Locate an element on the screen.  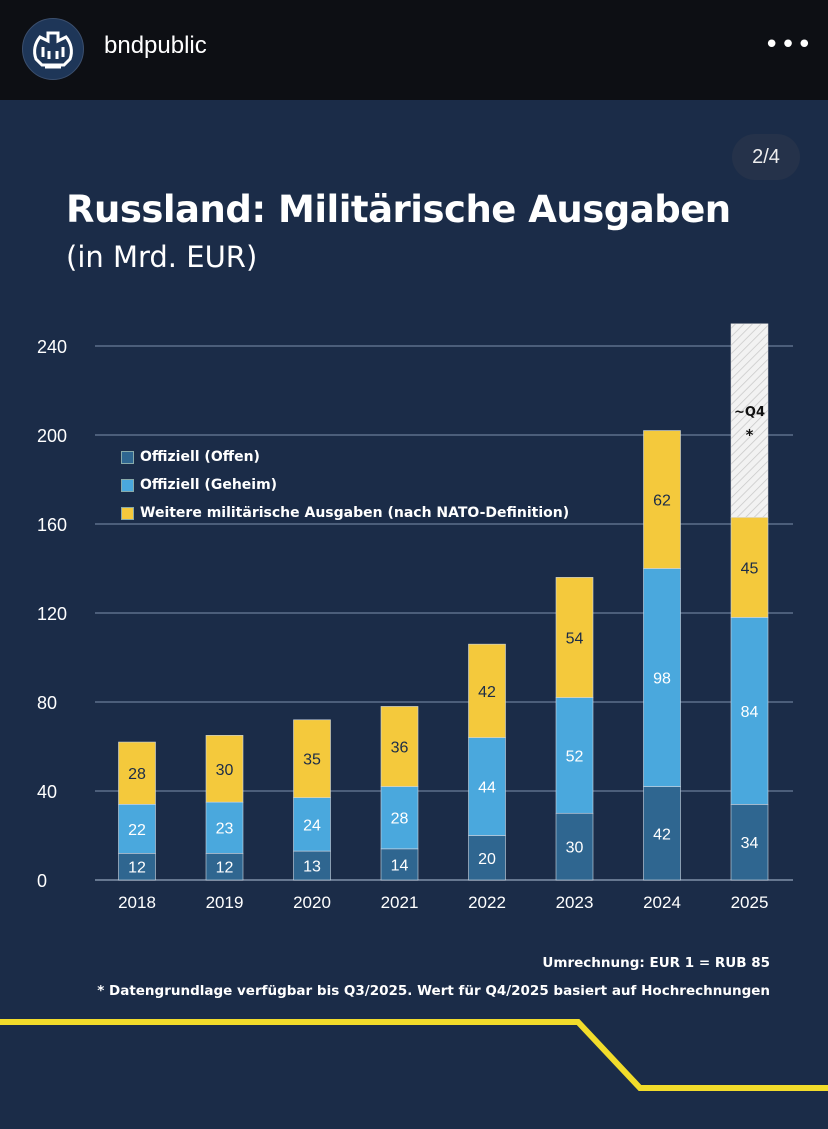
data-label: 24 is located at coordinates (312, 825).